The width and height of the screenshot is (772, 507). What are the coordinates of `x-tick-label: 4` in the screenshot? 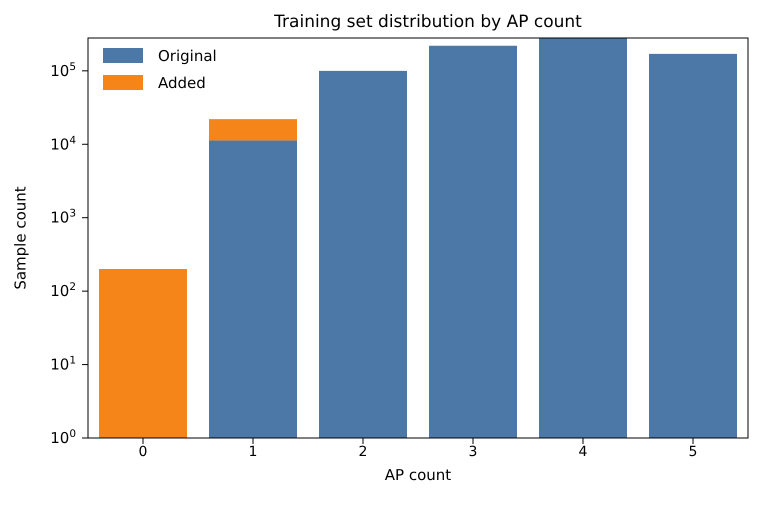 It's located at (583, 452).